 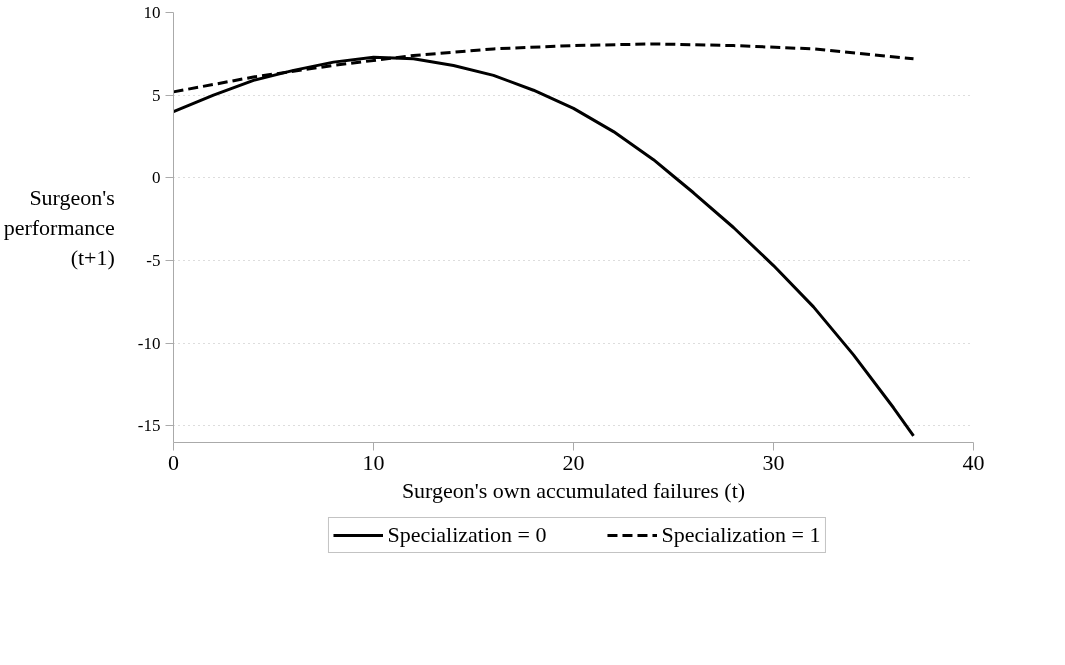 I want to click on x-tick-label: 20, so click(x=573, y=462).